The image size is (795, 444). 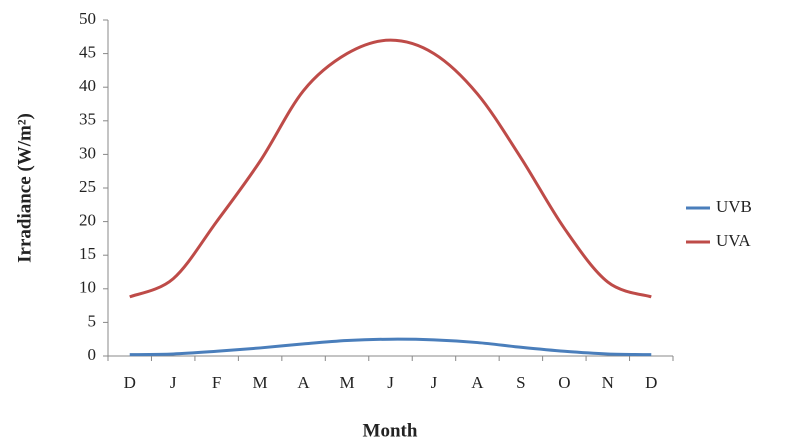 I want to click on y-tick-label: 25, so click(x=87, y=186).